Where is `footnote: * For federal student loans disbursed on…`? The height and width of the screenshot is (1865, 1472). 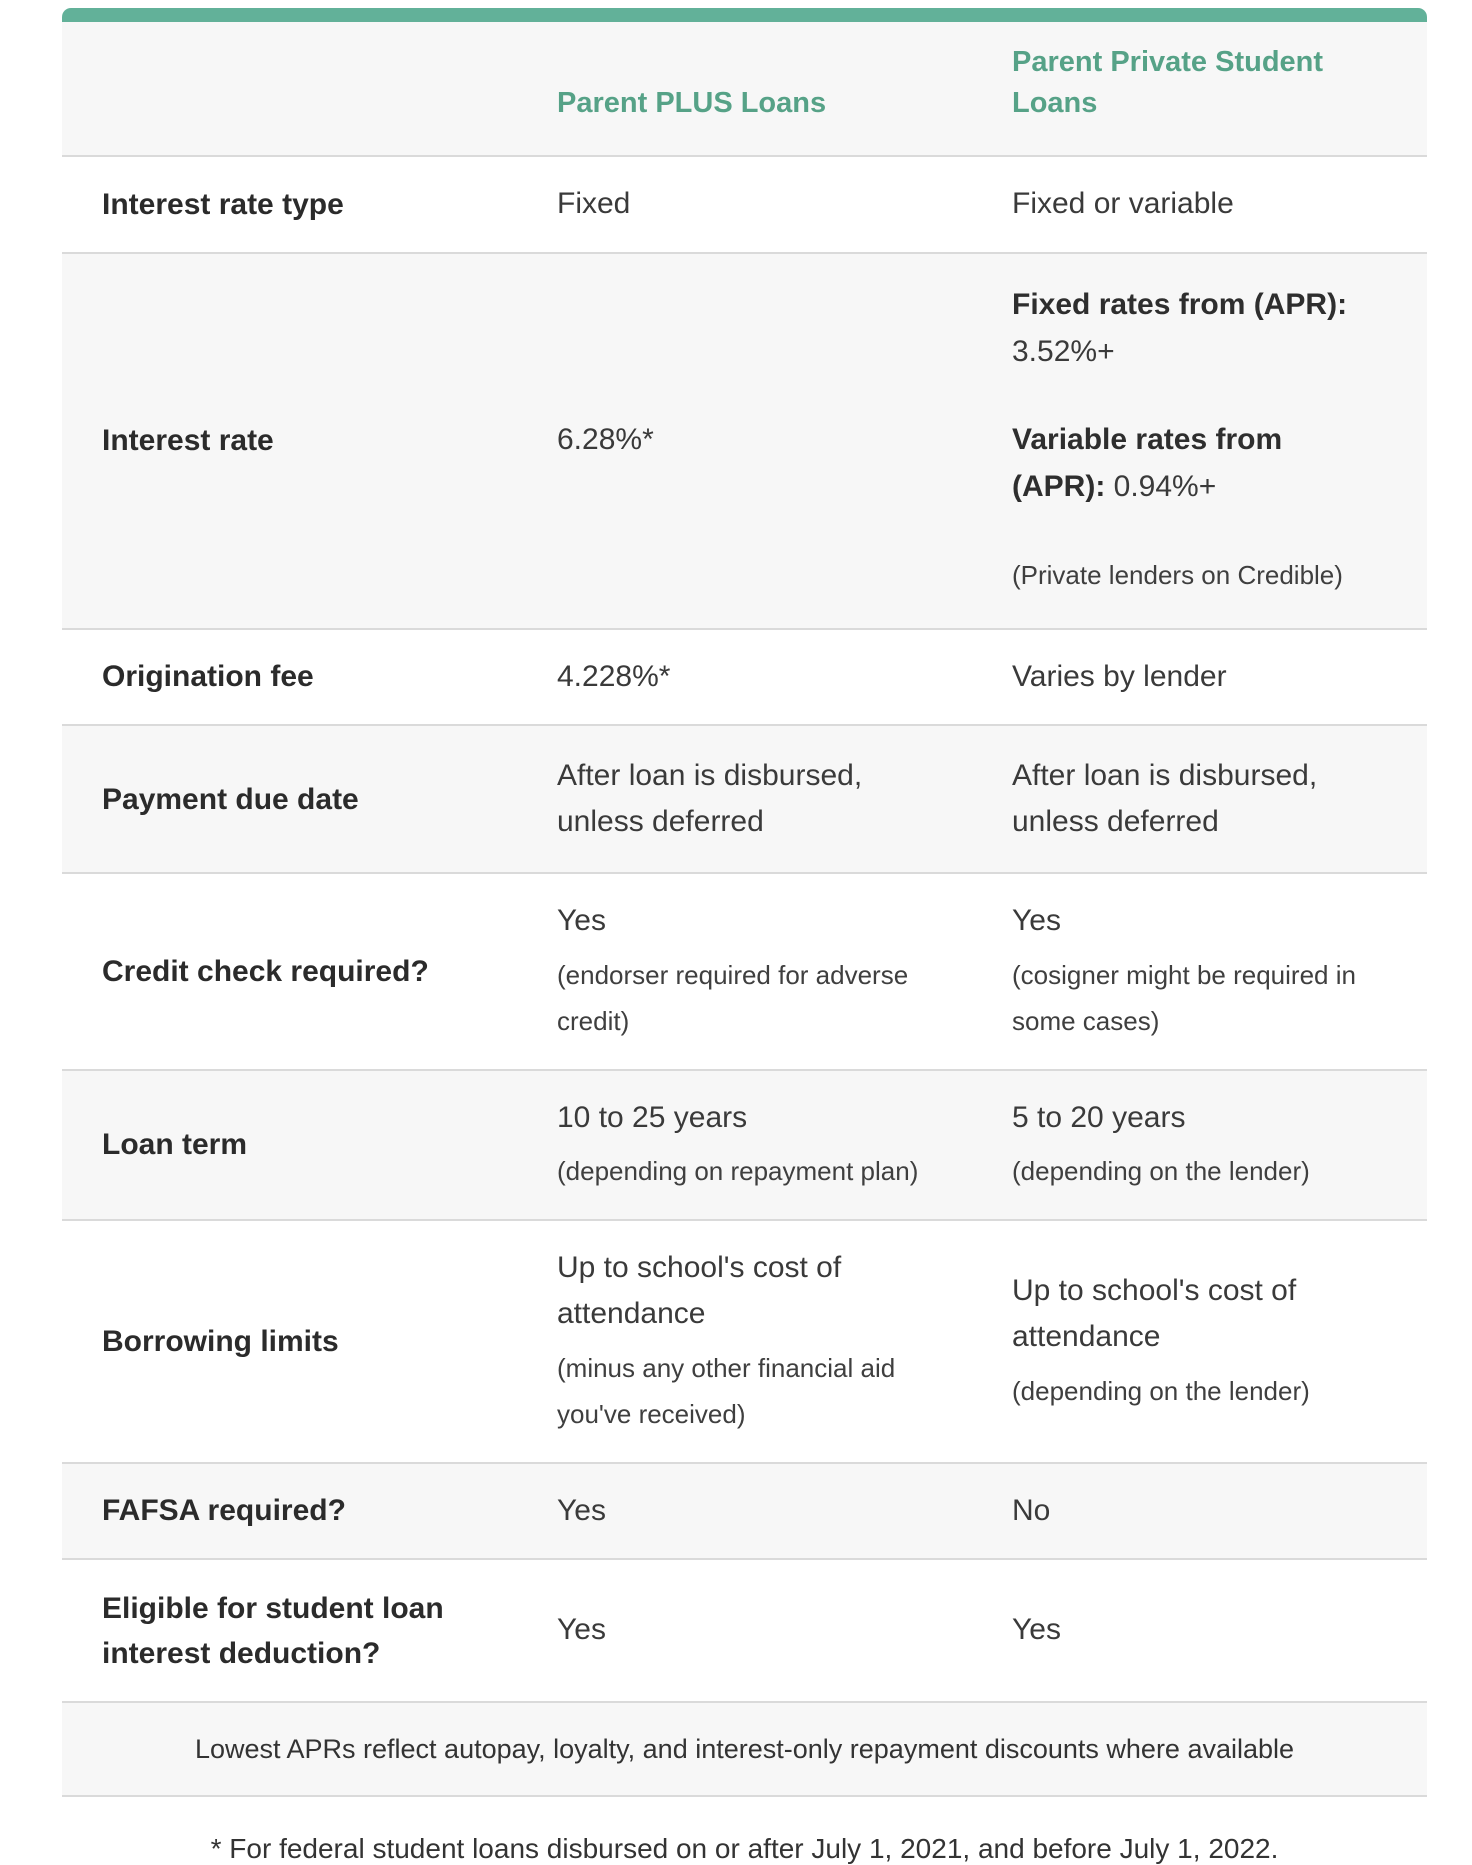 footnote: * For federal student loans disbursed on… is located at coordinates (744, 1849).